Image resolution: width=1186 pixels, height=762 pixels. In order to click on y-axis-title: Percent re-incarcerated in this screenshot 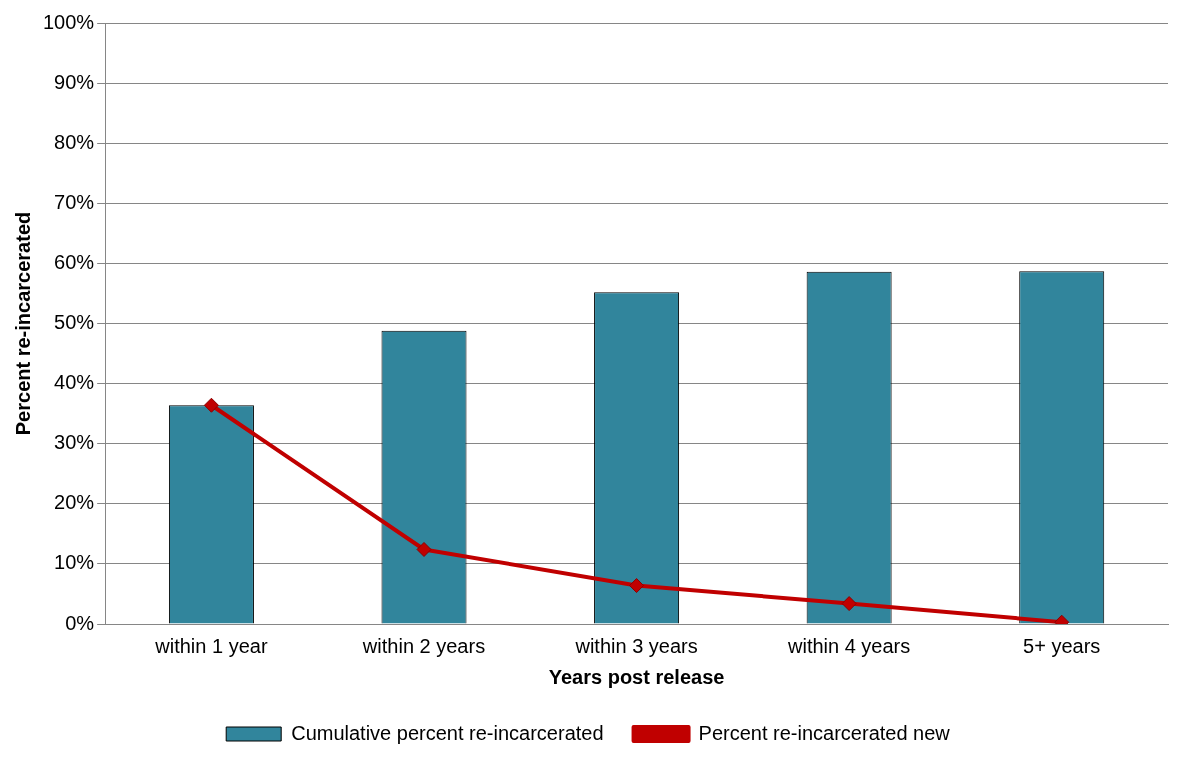, I will do `click(22, 323)`.